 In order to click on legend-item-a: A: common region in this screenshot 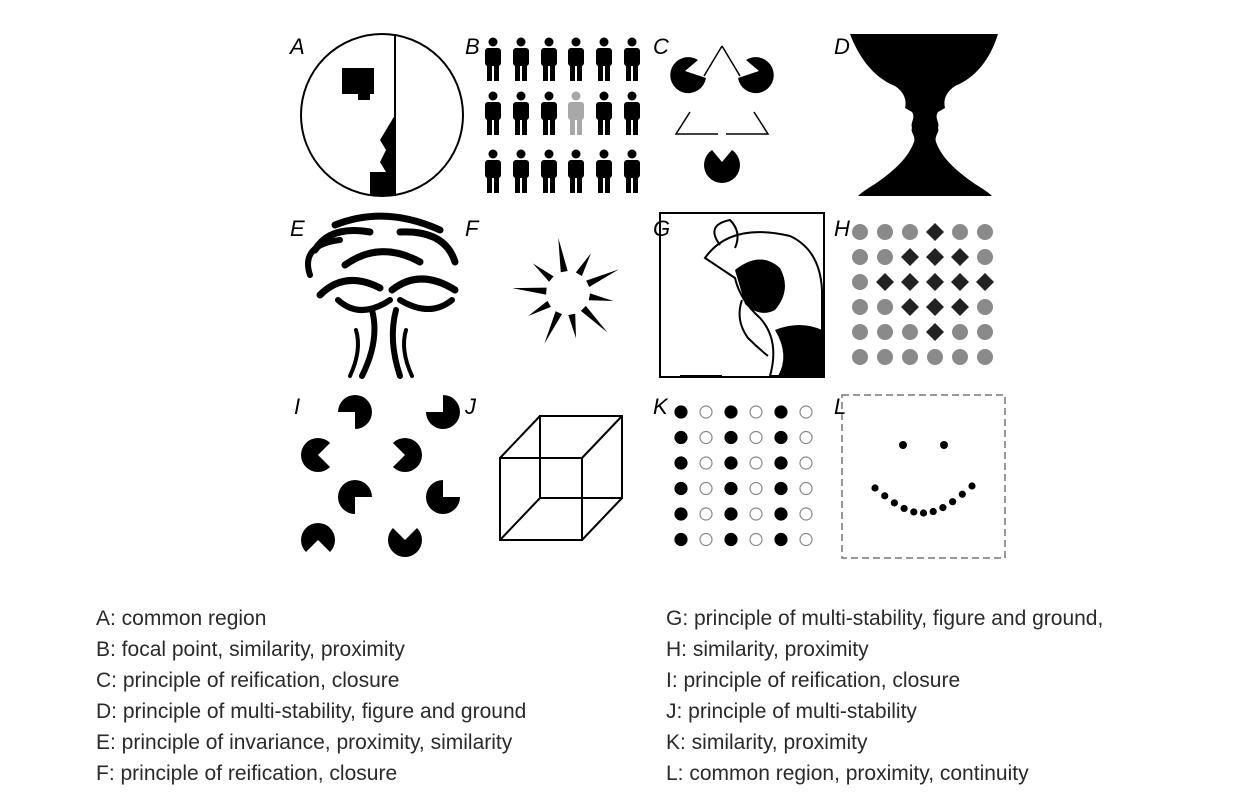, I will do `click(181, 618)`.